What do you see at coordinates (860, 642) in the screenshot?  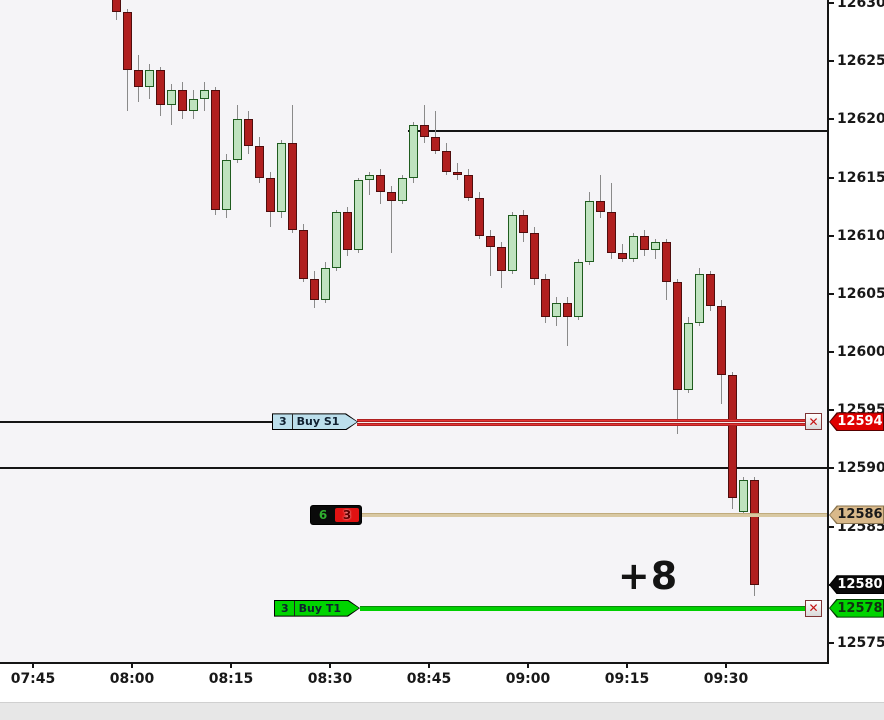 I see `y-axis-label: 12575` at bounding box center [860, 642].